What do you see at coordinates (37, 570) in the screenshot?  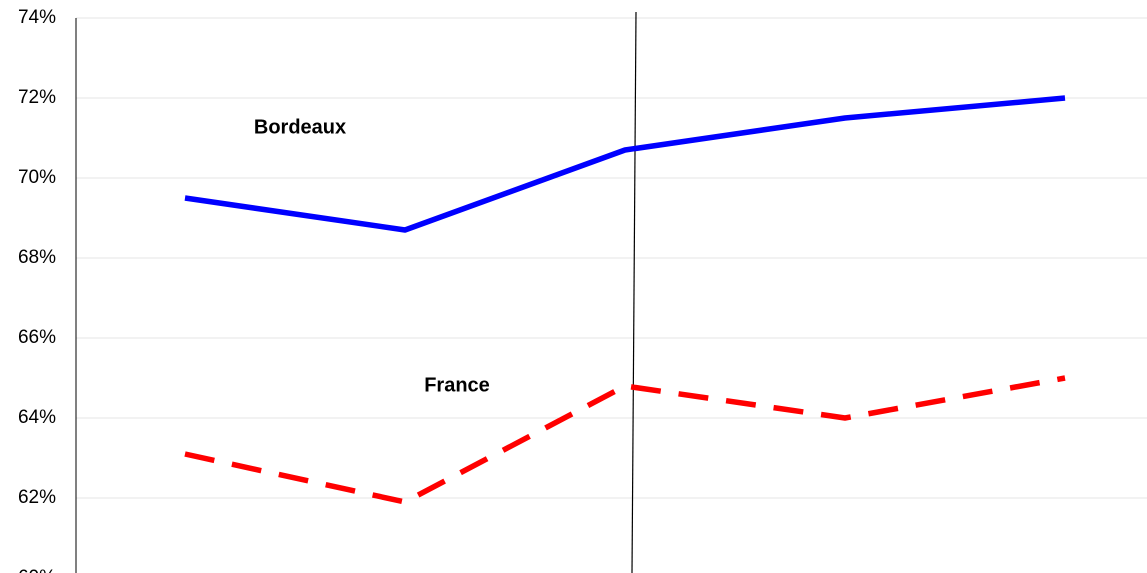 I see `y-tick-label: 60%` at bounding box center [37, 570].